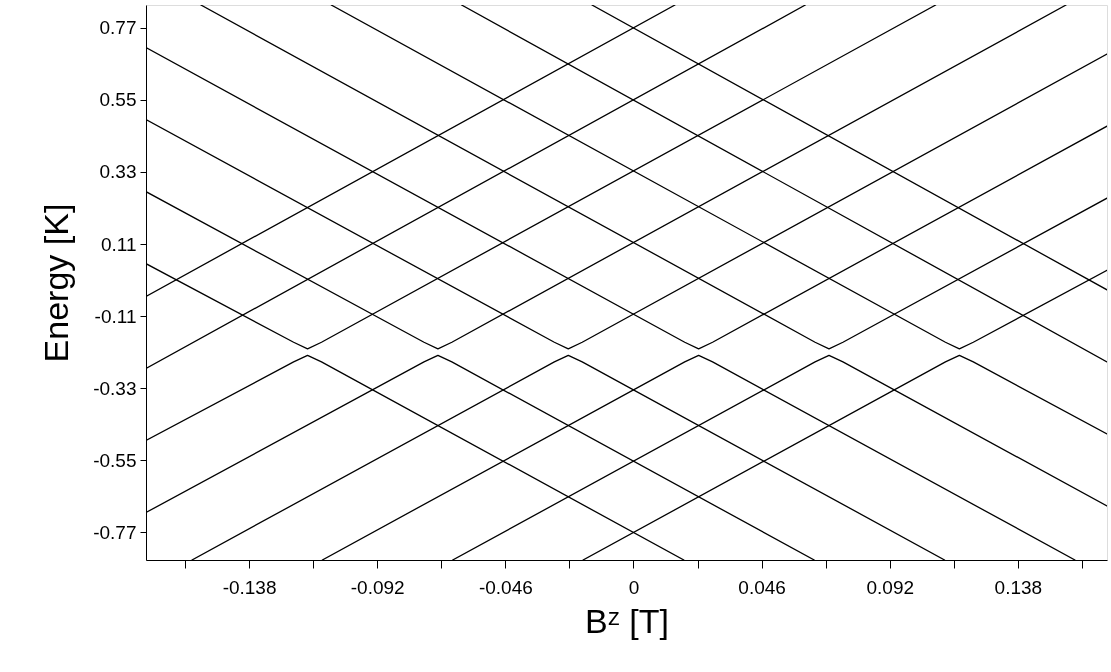 This screenshot has height=672, width=1111. Describe the element at coordinates (115, 316) in the screenshot. I see `y-tick-label: -0.11` at that location.